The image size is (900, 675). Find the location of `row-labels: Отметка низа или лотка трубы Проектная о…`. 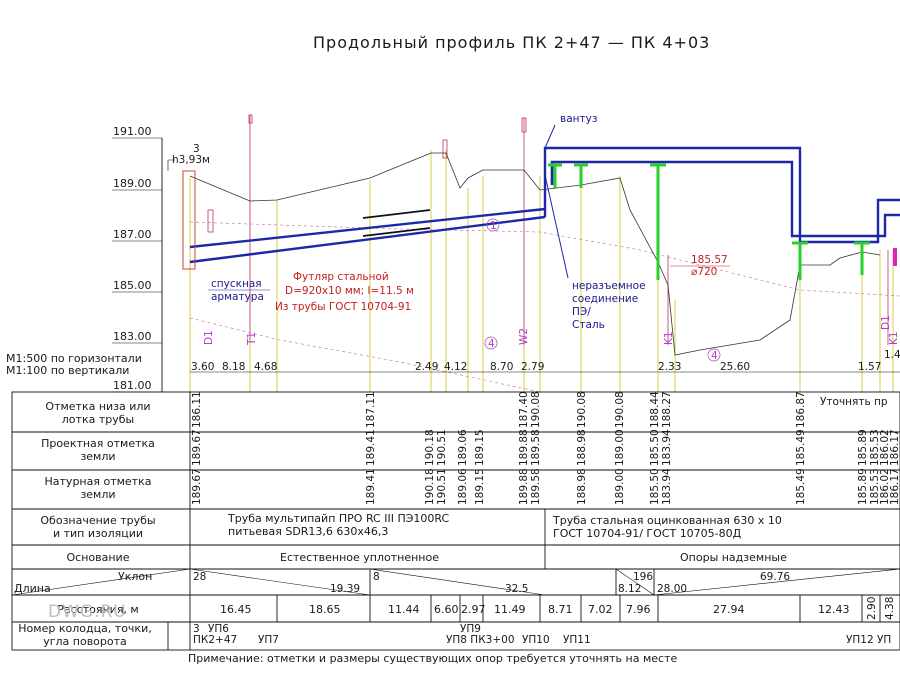

row-labels: Отметка низа или лотка трубы Проектная о… is located at coordinates (86, 524).